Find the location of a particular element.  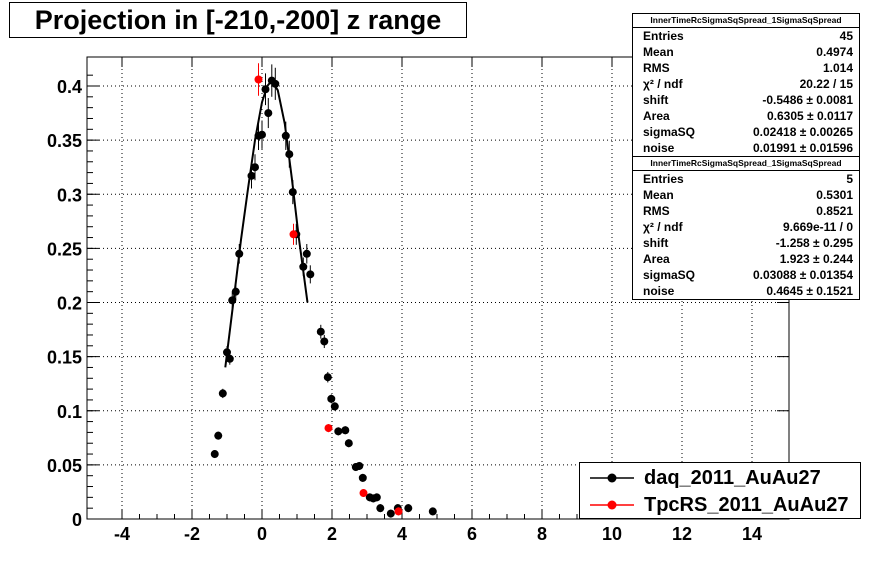

stats-row: noise 0.01991 ± 0.01596 is located at coordinates (748, 148).